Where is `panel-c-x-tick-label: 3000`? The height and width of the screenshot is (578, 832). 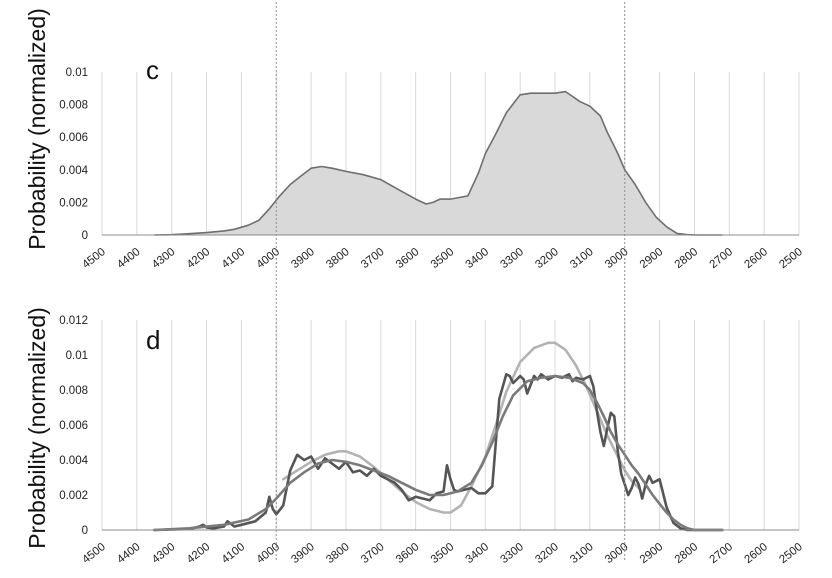 panel-c-x-tick-label: 3000 is located at coordinates (617, 258).